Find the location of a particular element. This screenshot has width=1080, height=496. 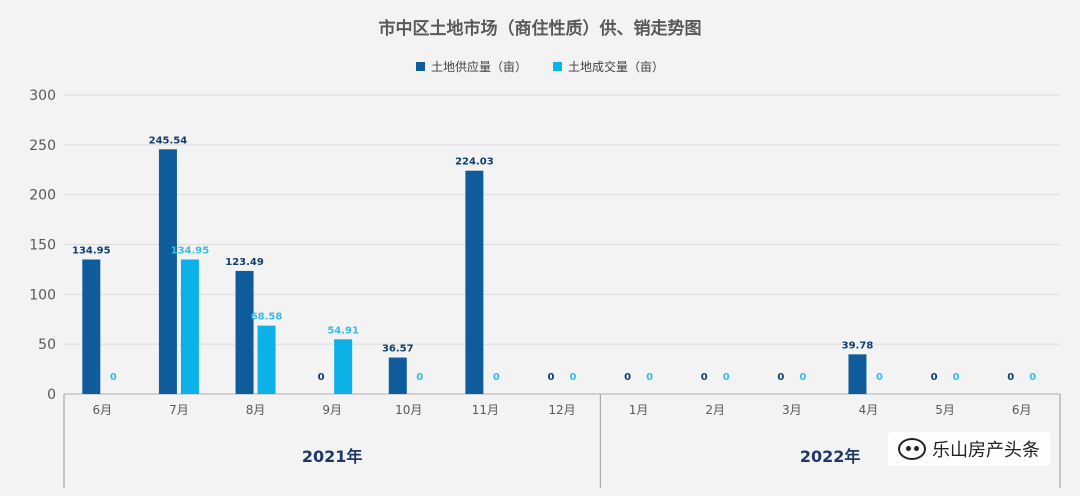

legend-swatch-deal is located at coordinates (557, 66).